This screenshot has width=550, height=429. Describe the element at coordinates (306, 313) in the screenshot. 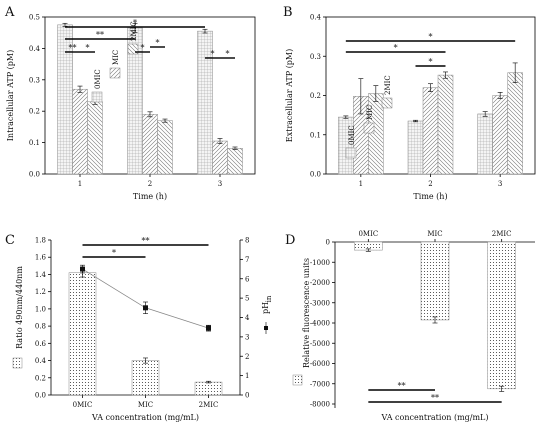

I see `y-axis-label: Relative fluorescence units` at that location.